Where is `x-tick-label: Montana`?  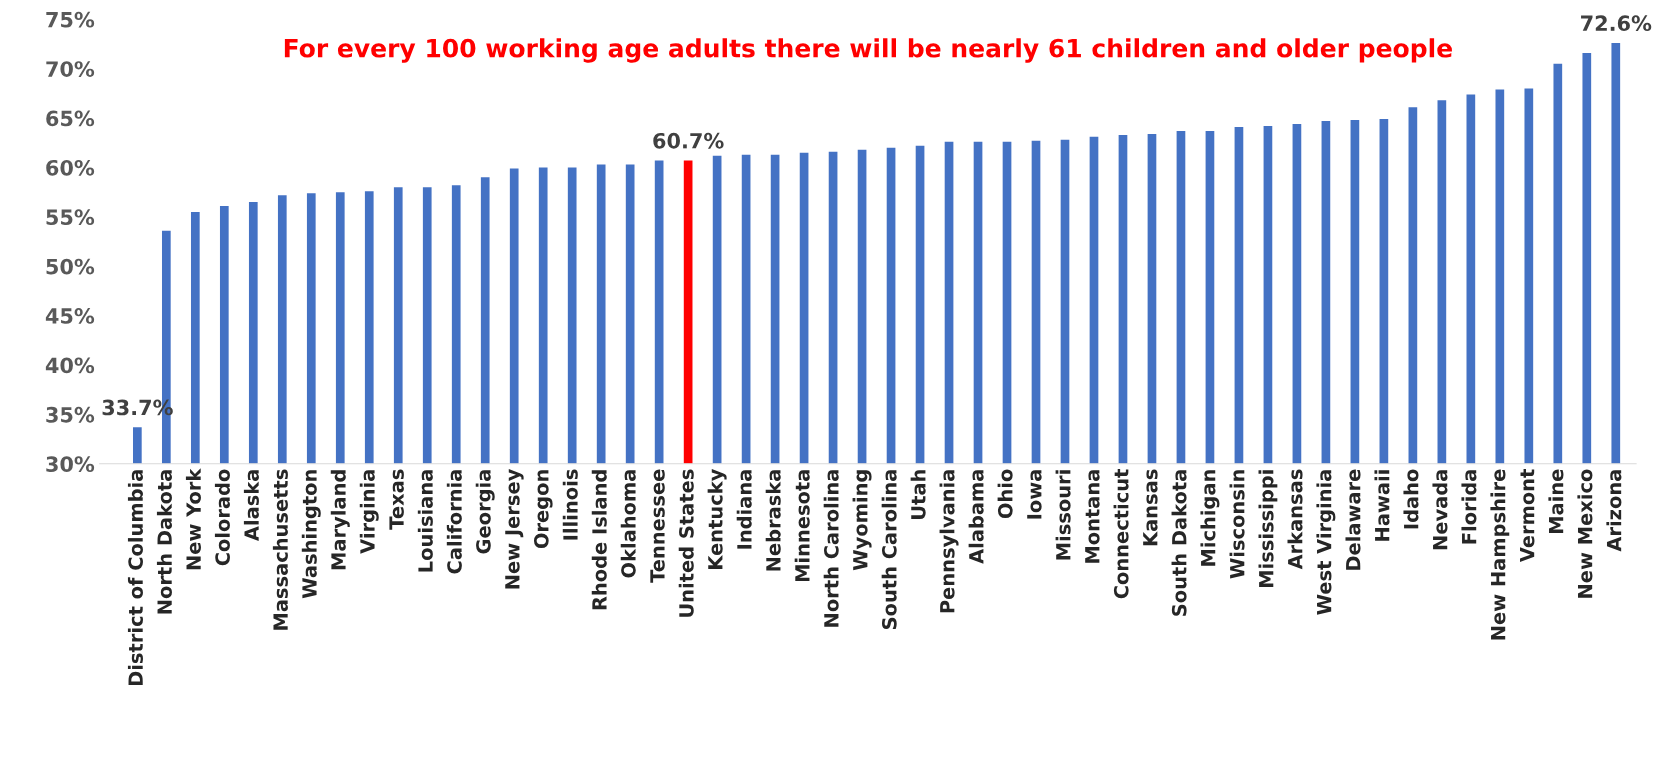
x-tick-label: Montana is located at coordinates (1092, 516).